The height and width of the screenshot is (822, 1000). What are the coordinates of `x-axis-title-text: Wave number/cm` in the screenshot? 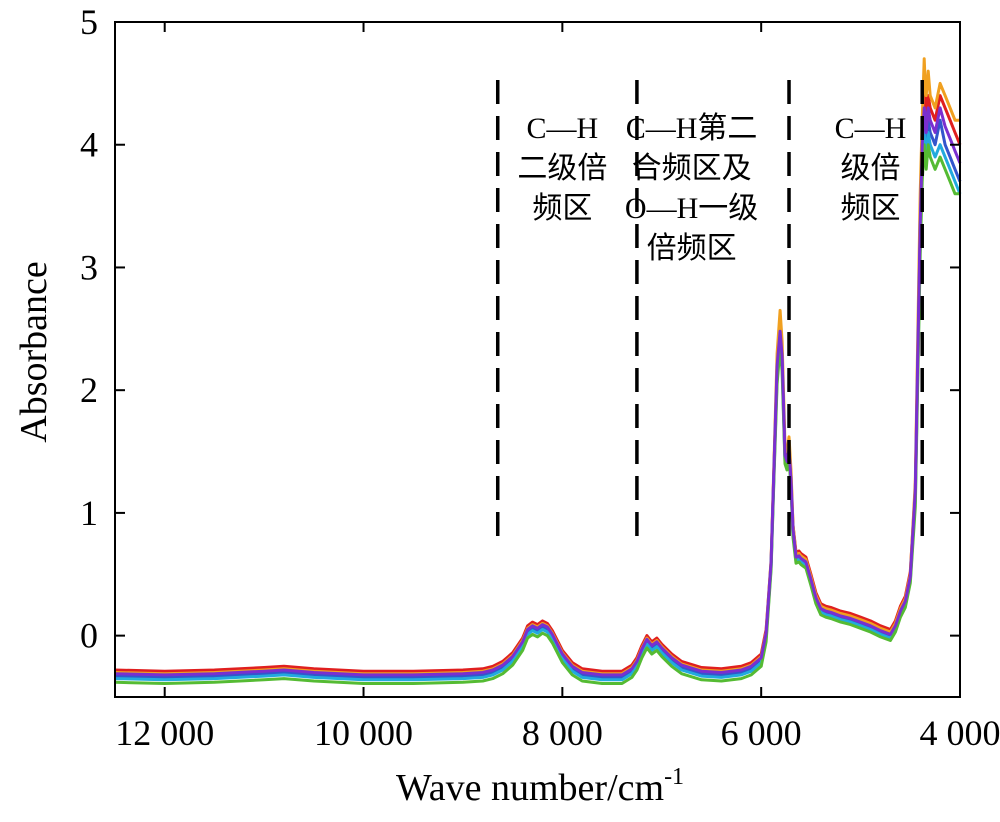 It's located at (530, 788).